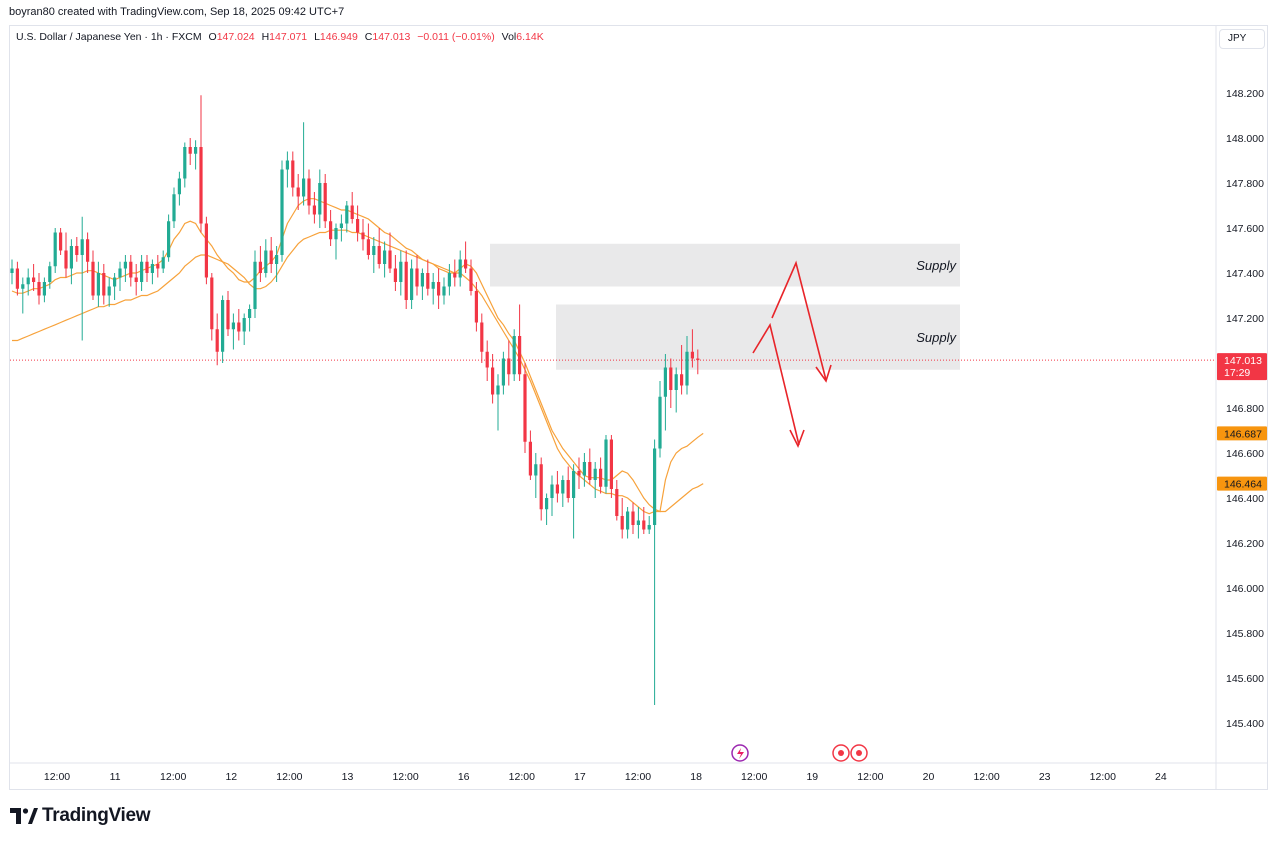  What do you see at coordinates (696, 777) in the screenshot?
I see `time-axis-tick: 18` at bounding box center [696, 777].